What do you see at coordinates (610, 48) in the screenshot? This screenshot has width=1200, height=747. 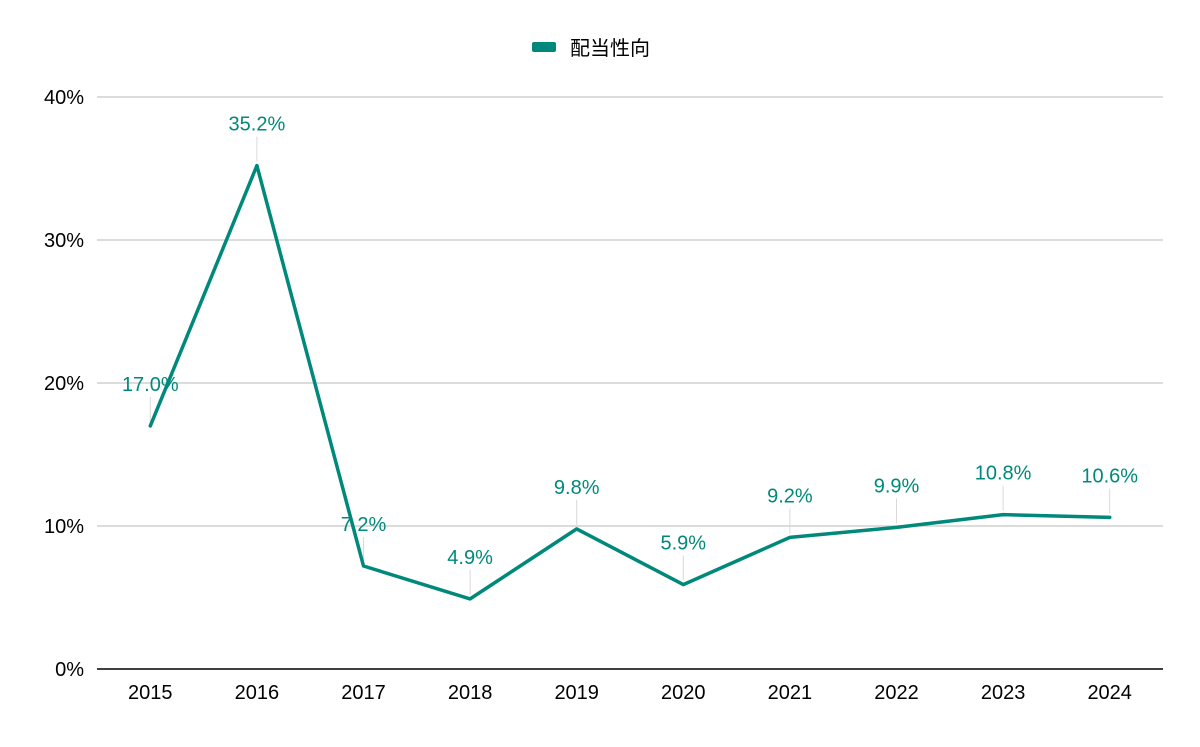 I see `legend-label-payout-ratio: 配当性向` at bounding box center [610, 48].